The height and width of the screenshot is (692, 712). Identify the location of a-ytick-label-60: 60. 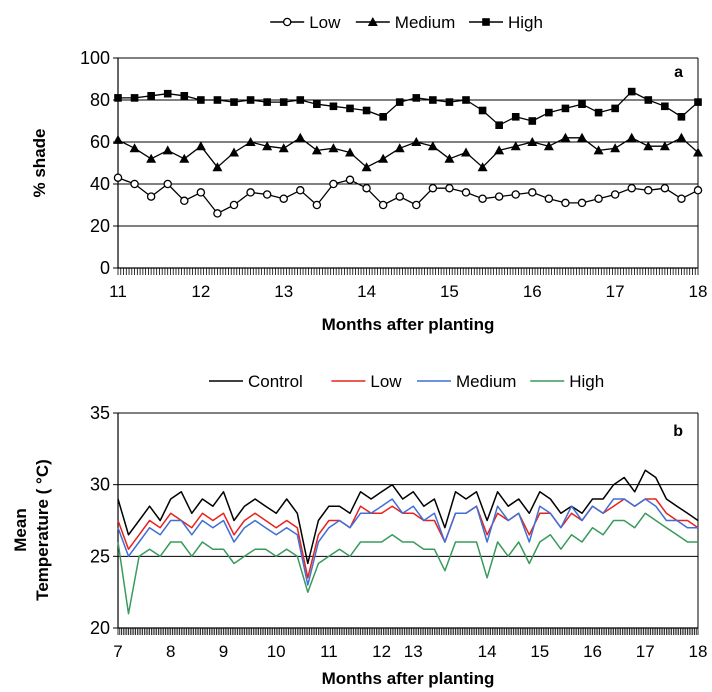
(100, 142).